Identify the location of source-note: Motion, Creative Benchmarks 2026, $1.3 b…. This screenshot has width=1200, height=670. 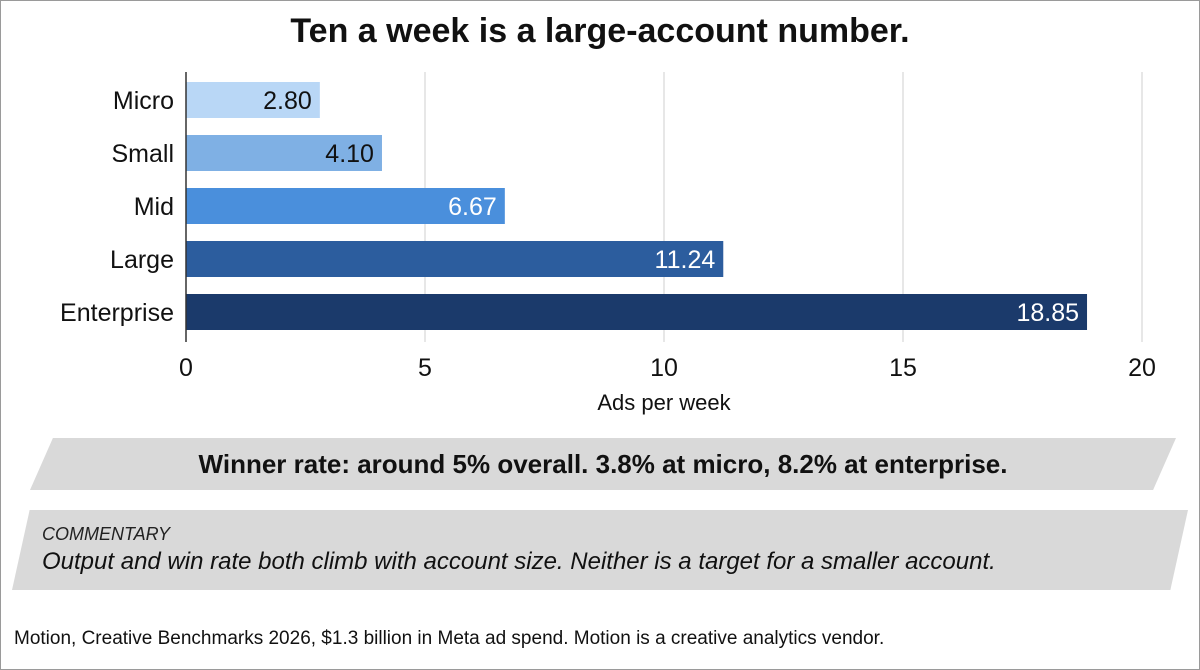
(449, 638).